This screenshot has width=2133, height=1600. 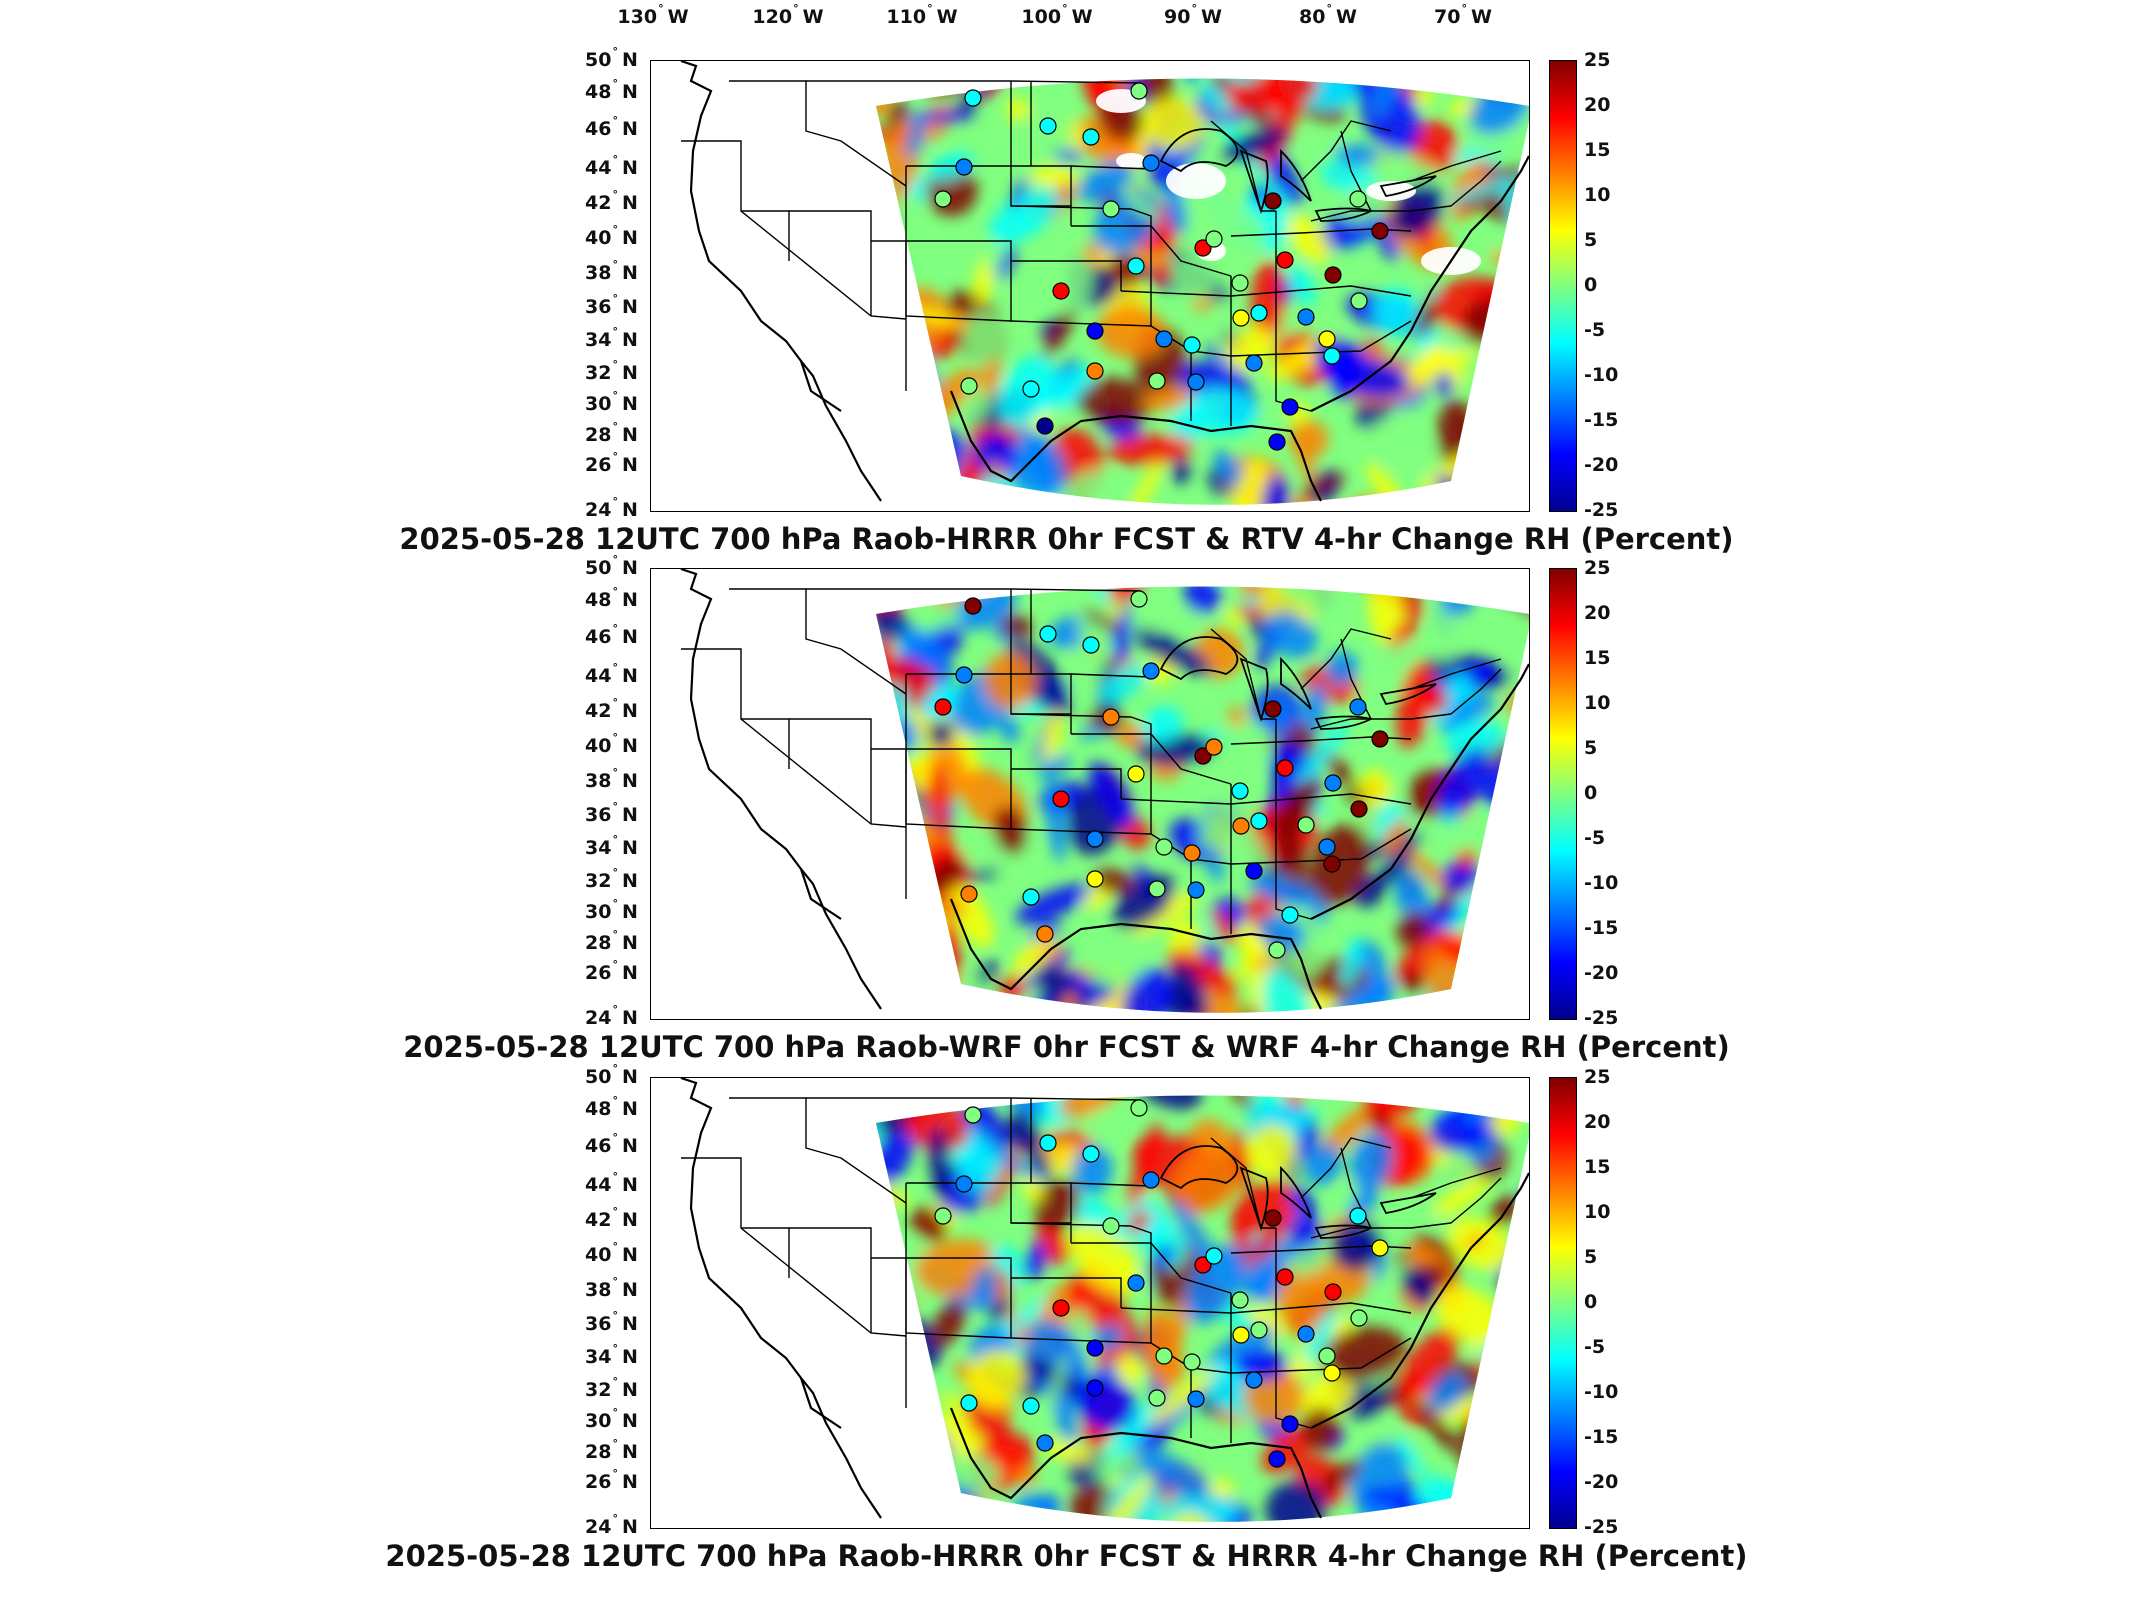 What do you see at coordinates (1591, 285) in the screenshot?
I see `colorbar-tick: 0` at bounding box center [1591, 285].